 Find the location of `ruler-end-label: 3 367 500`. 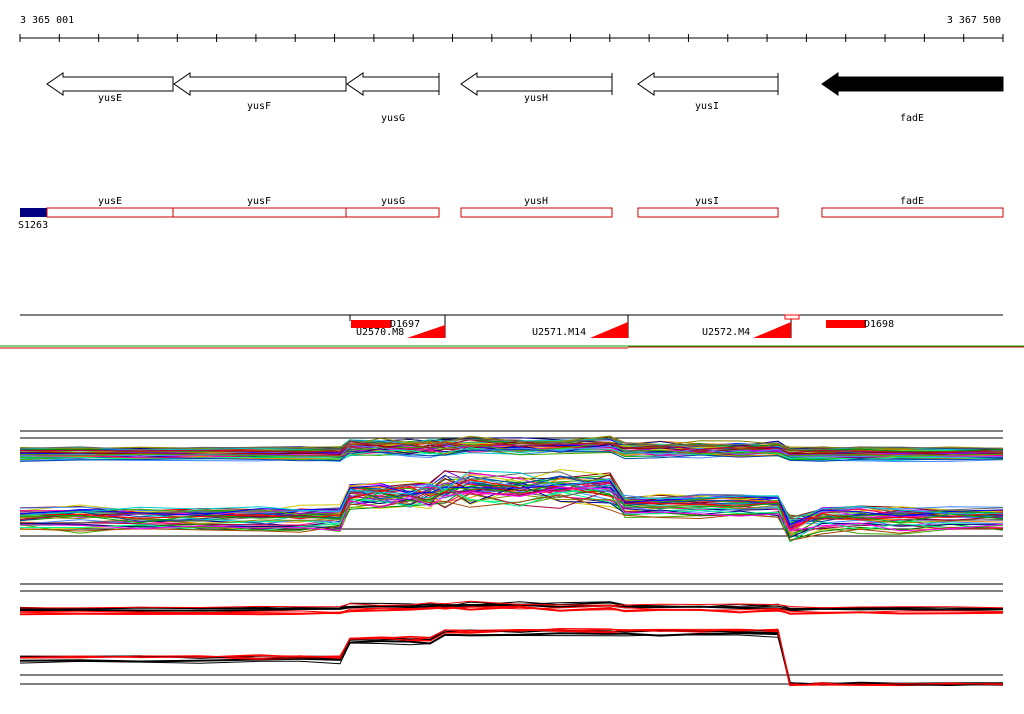

ruler-end-label: 3 367 500 is located at coordinates (974, 20).